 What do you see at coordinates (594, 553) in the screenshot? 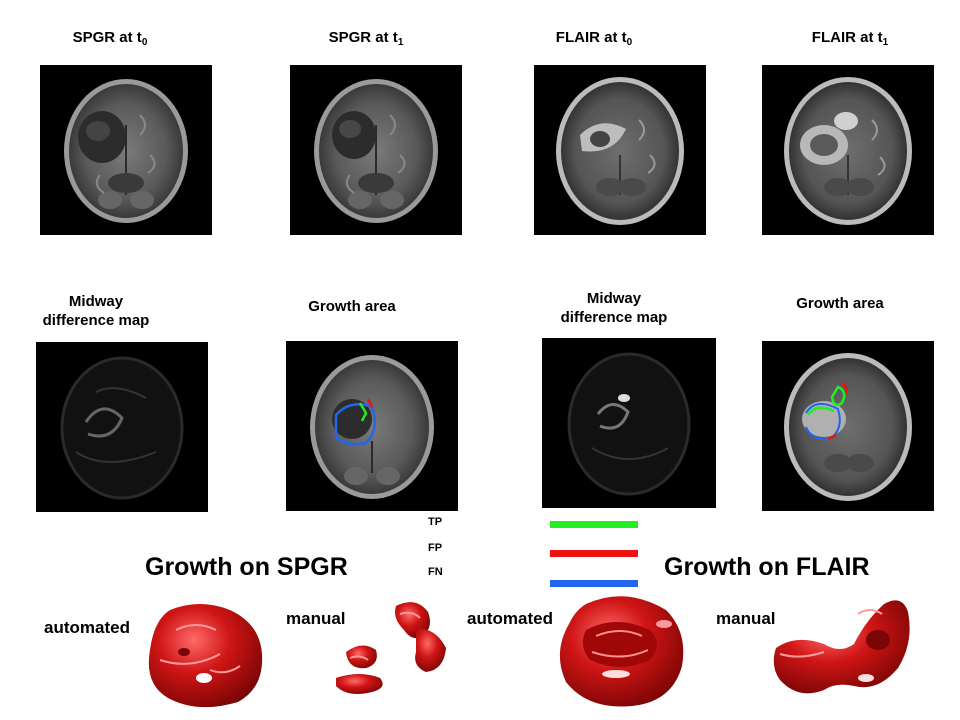
I see `legend-line-fp` at bounding box center [594, 553].